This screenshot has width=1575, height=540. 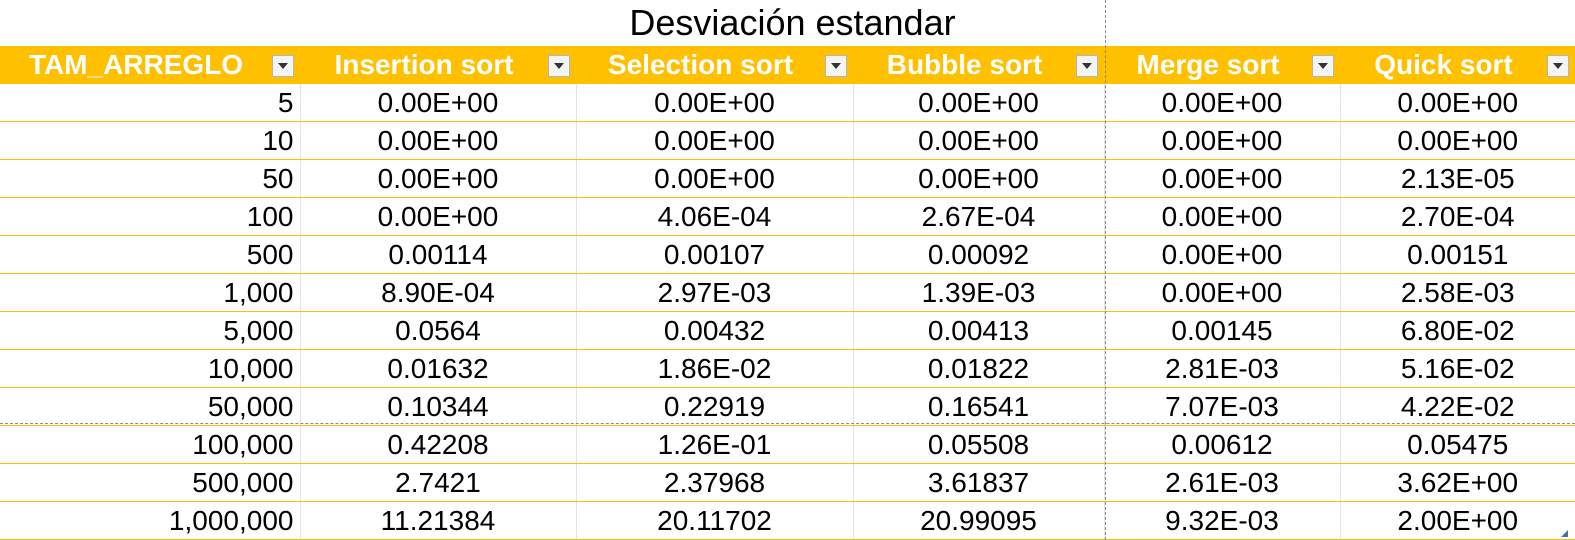 I want to click on cell-quick-sort: 2.58E-03, so click(x=1457, y=292).